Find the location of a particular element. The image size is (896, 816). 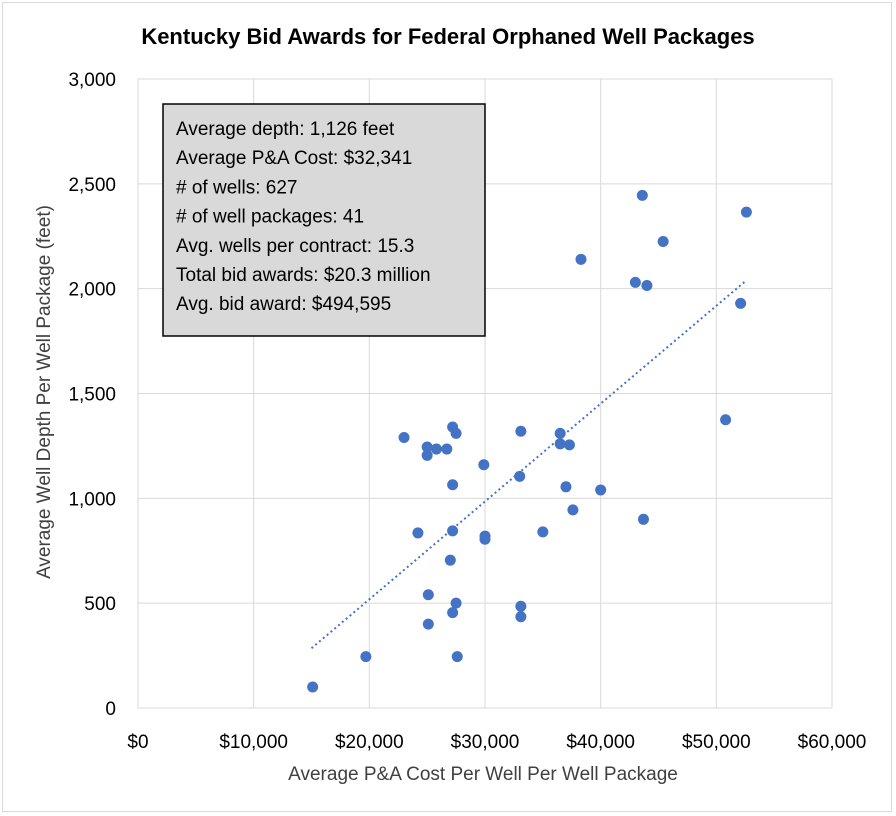

stats-line: # of well packages: 41 is located at coordinates (270, 217).